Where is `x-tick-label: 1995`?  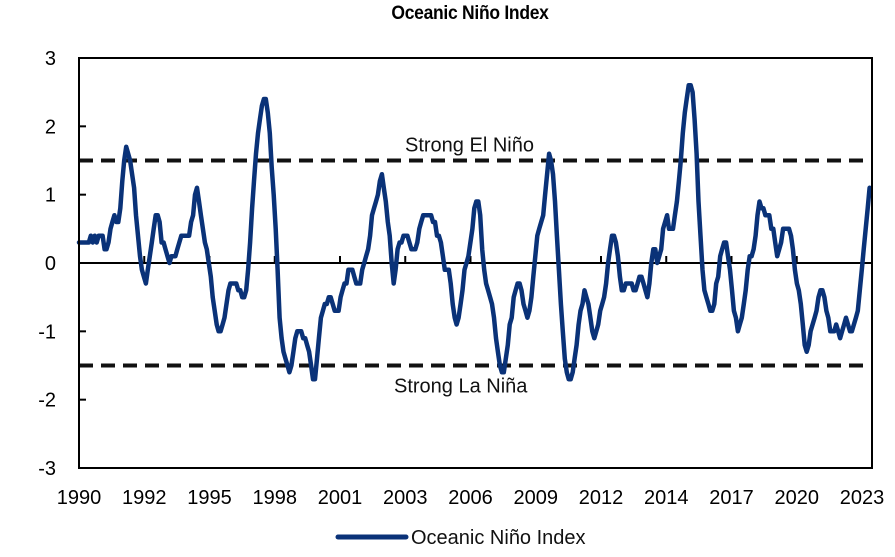 x-tick-label: 1995 is located at coordinates (209, 498).